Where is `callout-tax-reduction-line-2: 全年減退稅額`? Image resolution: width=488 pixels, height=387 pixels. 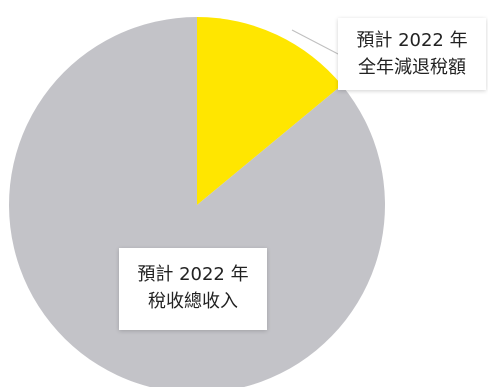
callout-tax-reduction-line-2: 全年減退稅額 is located at coordinates (412, 67).